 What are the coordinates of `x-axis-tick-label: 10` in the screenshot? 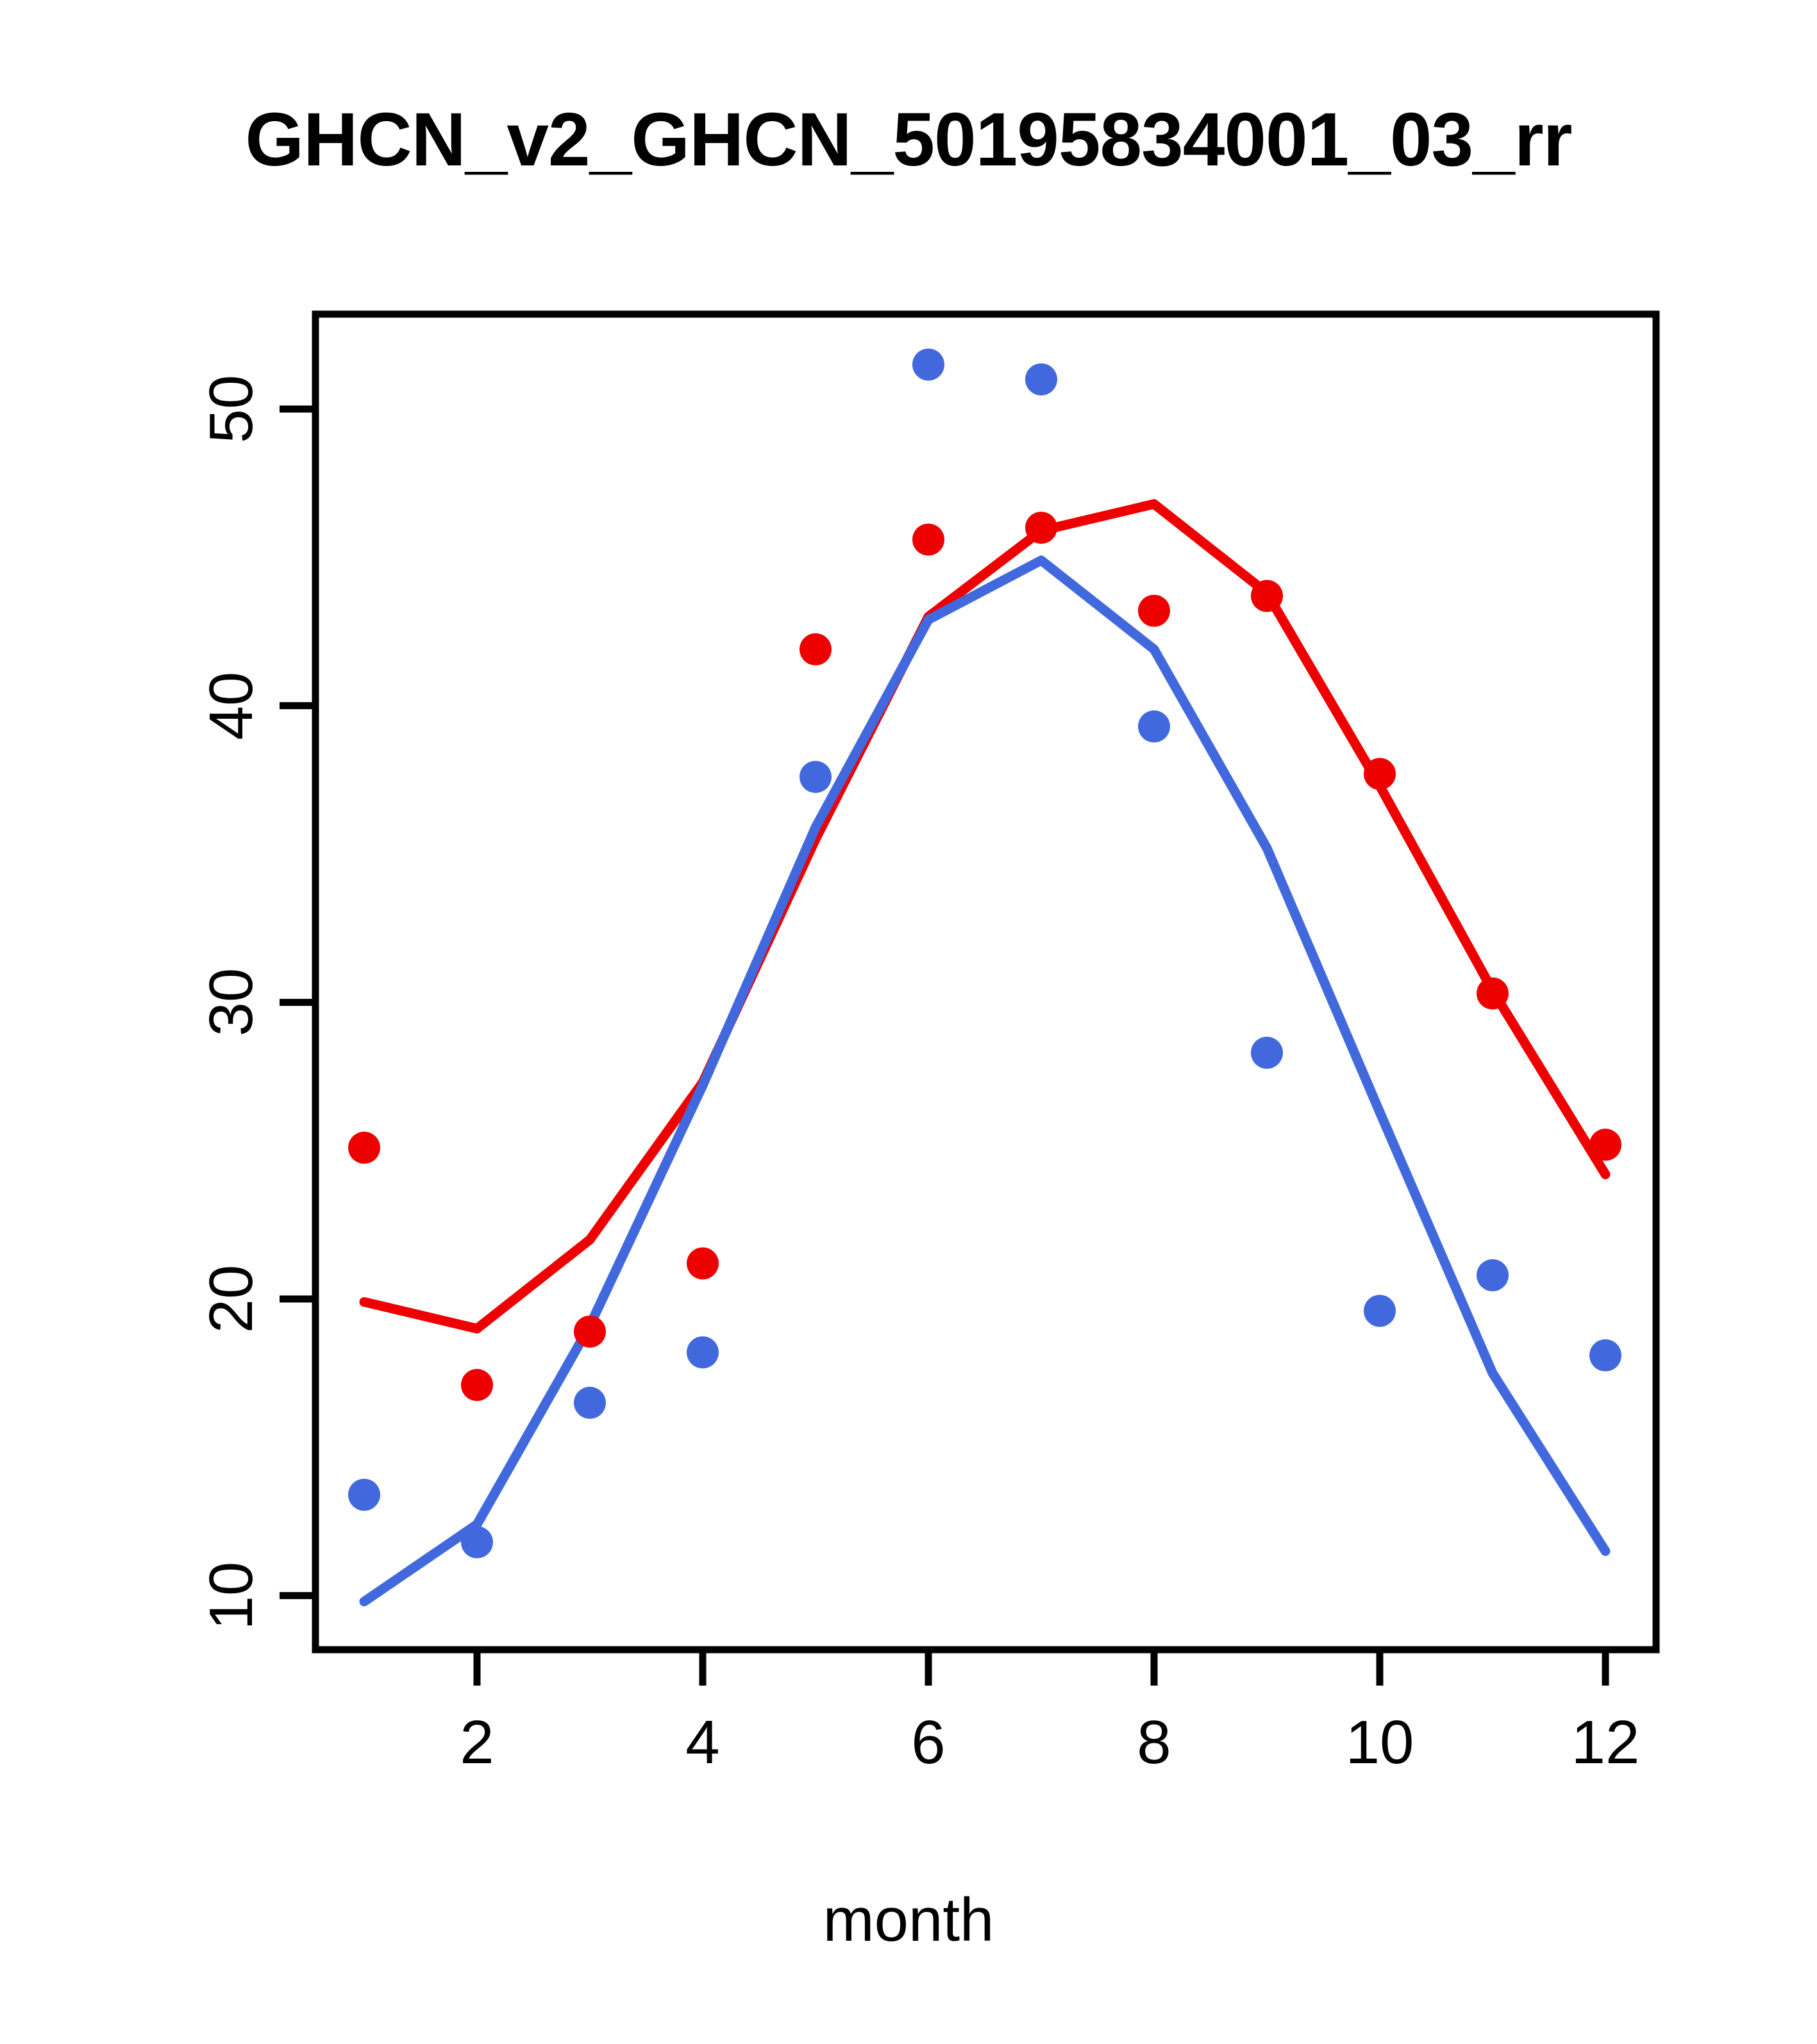 It's located at (1379, 1742).